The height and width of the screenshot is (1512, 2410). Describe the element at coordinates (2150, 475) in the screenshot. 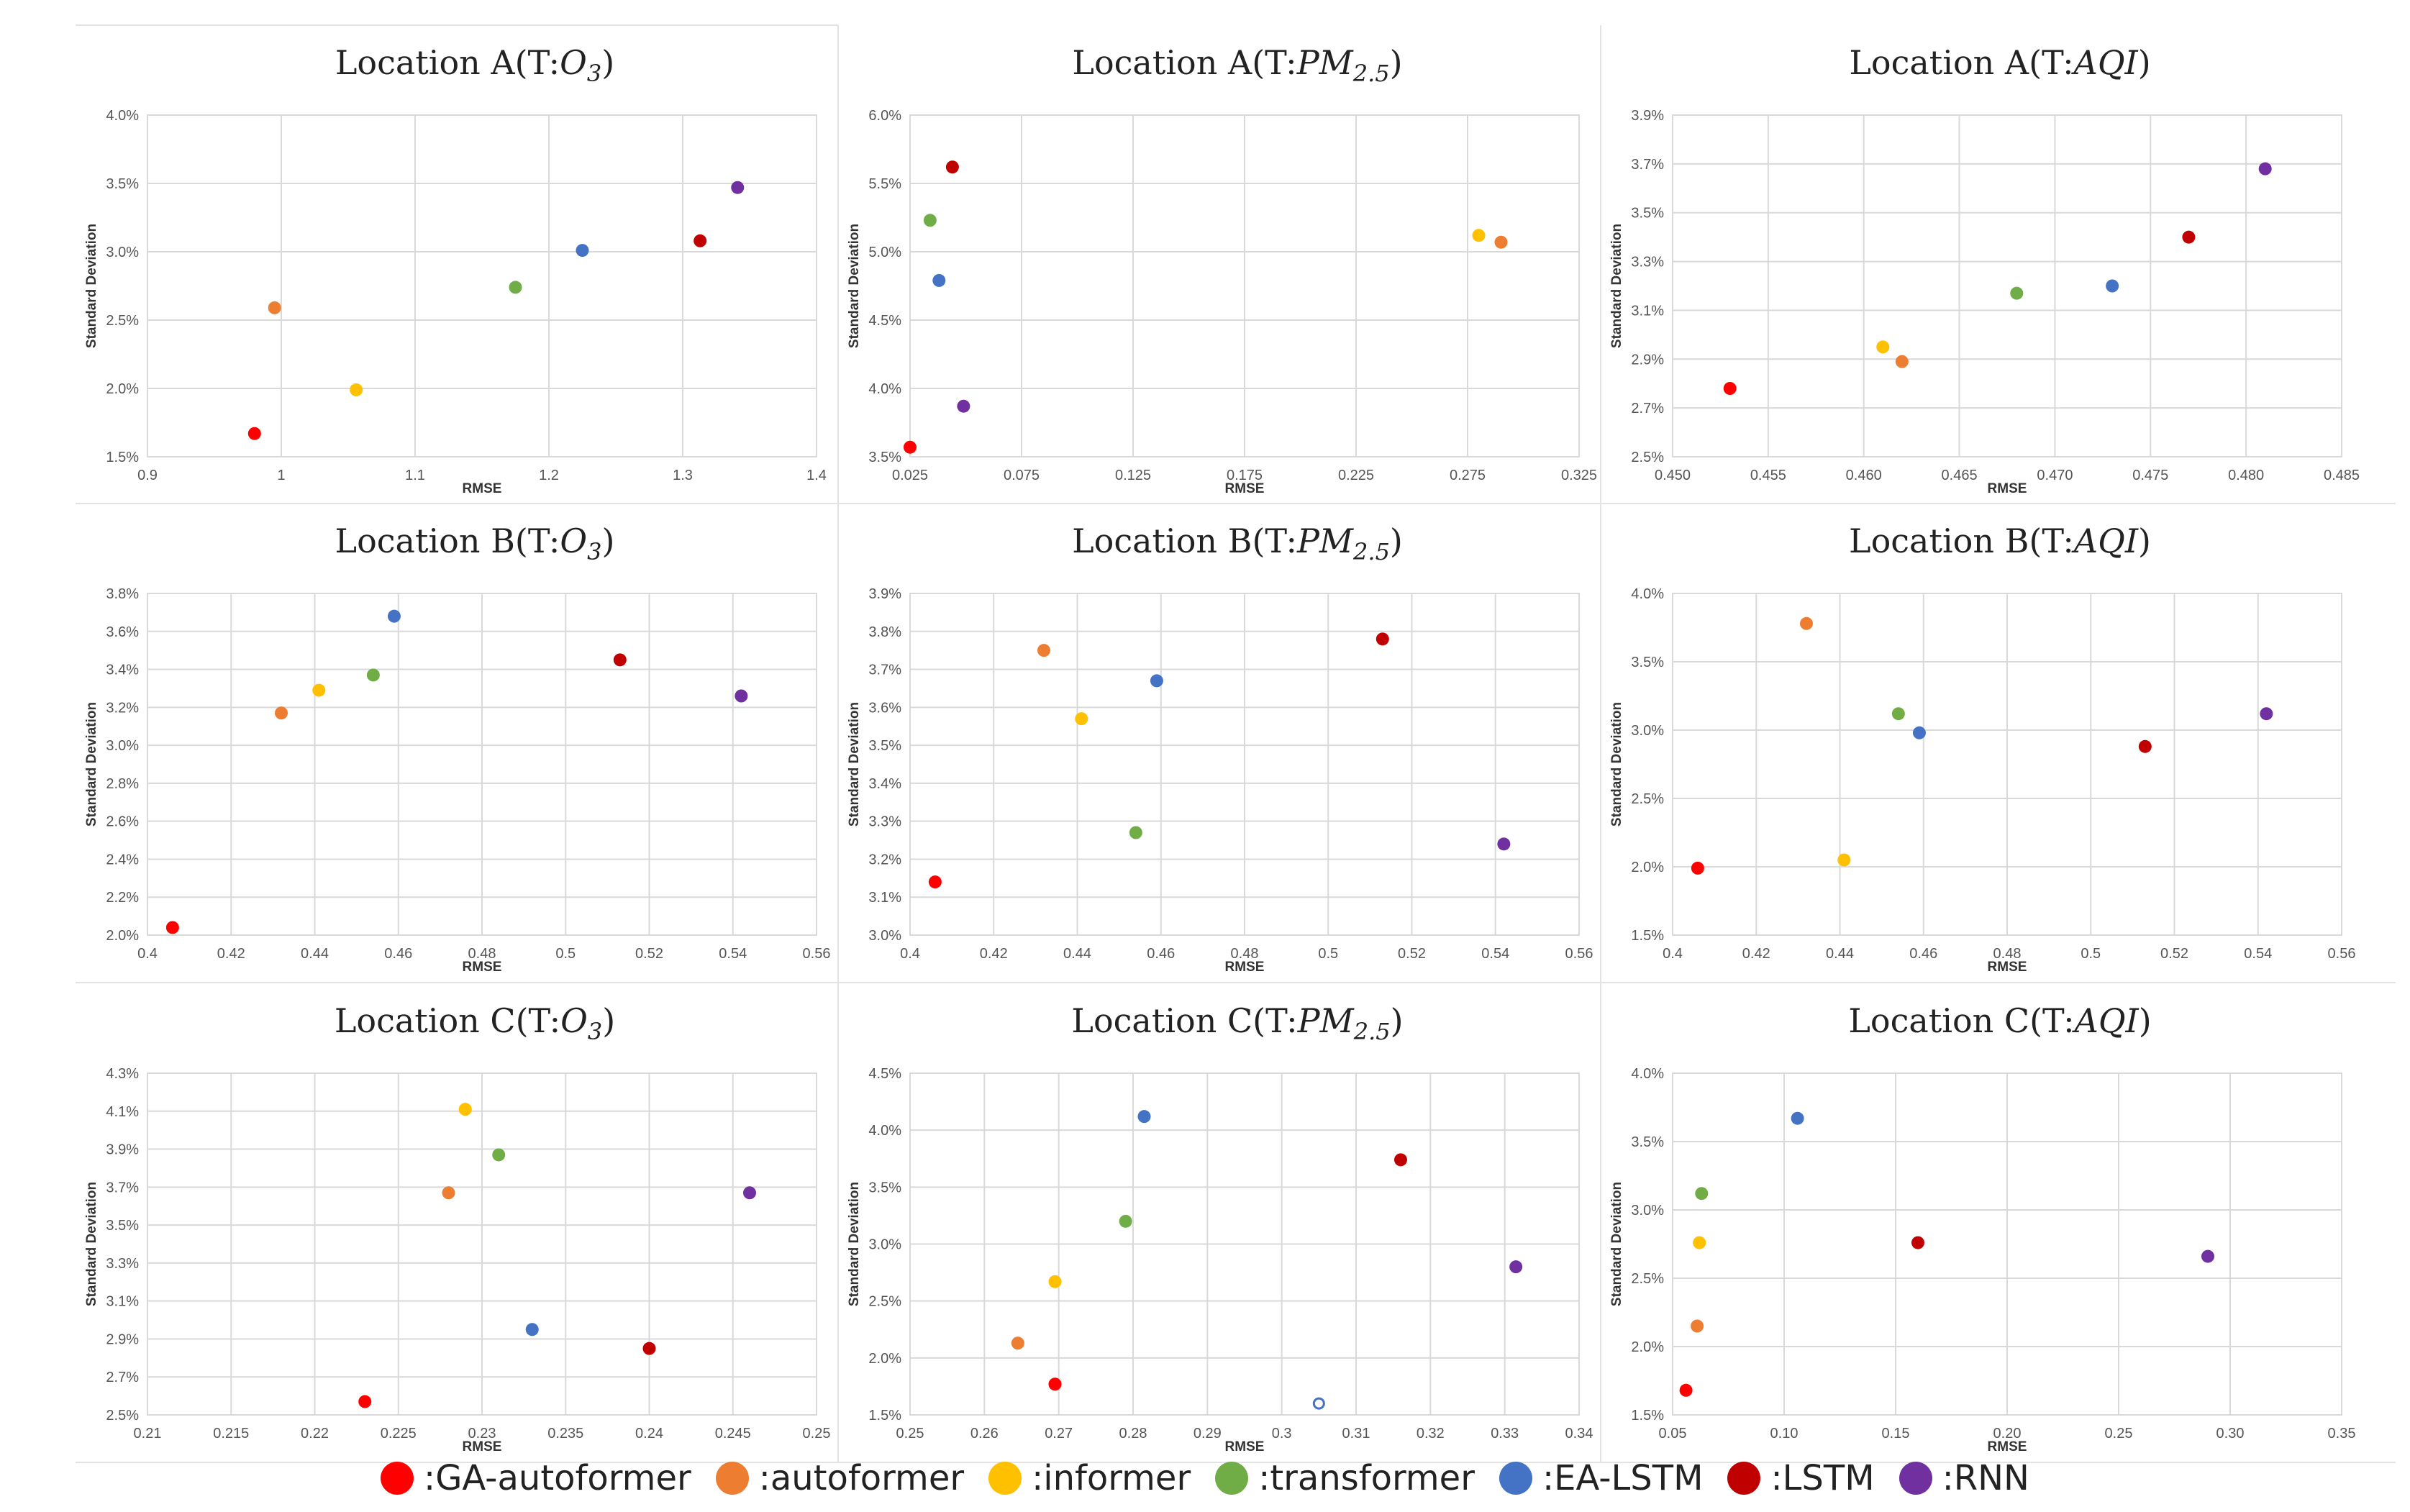

I see `x-tick-label: 0.475` at that location.